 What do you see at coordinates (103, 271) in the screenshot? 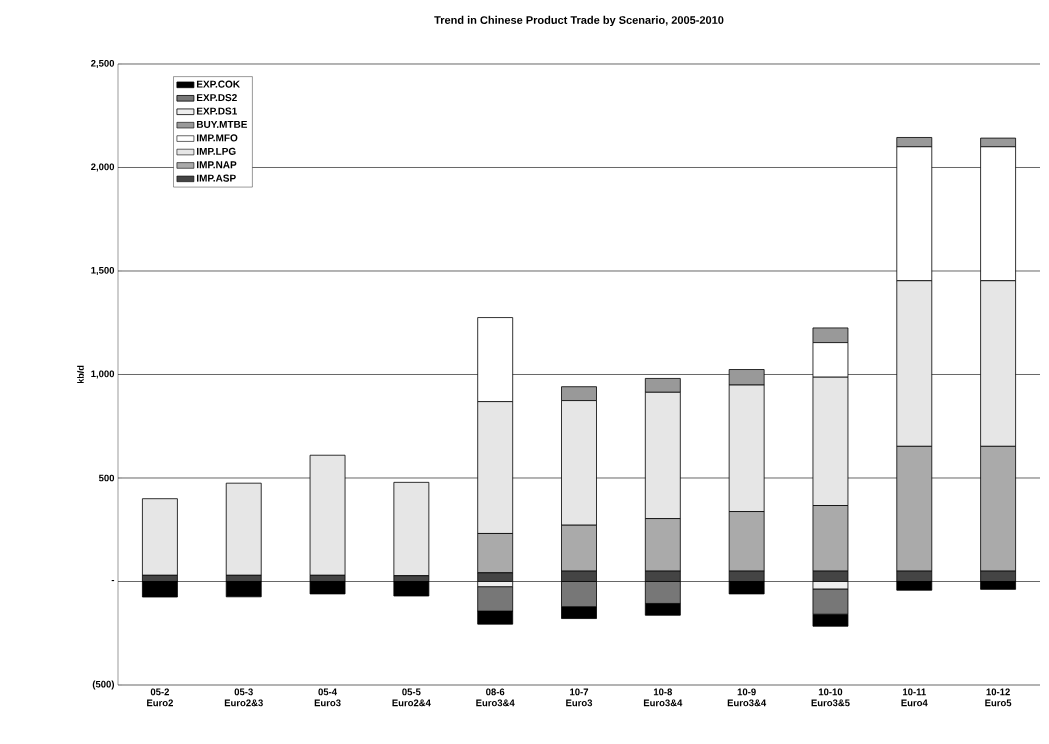
I see `y-tick-label: 1,500` at bounding box center [103, 271].